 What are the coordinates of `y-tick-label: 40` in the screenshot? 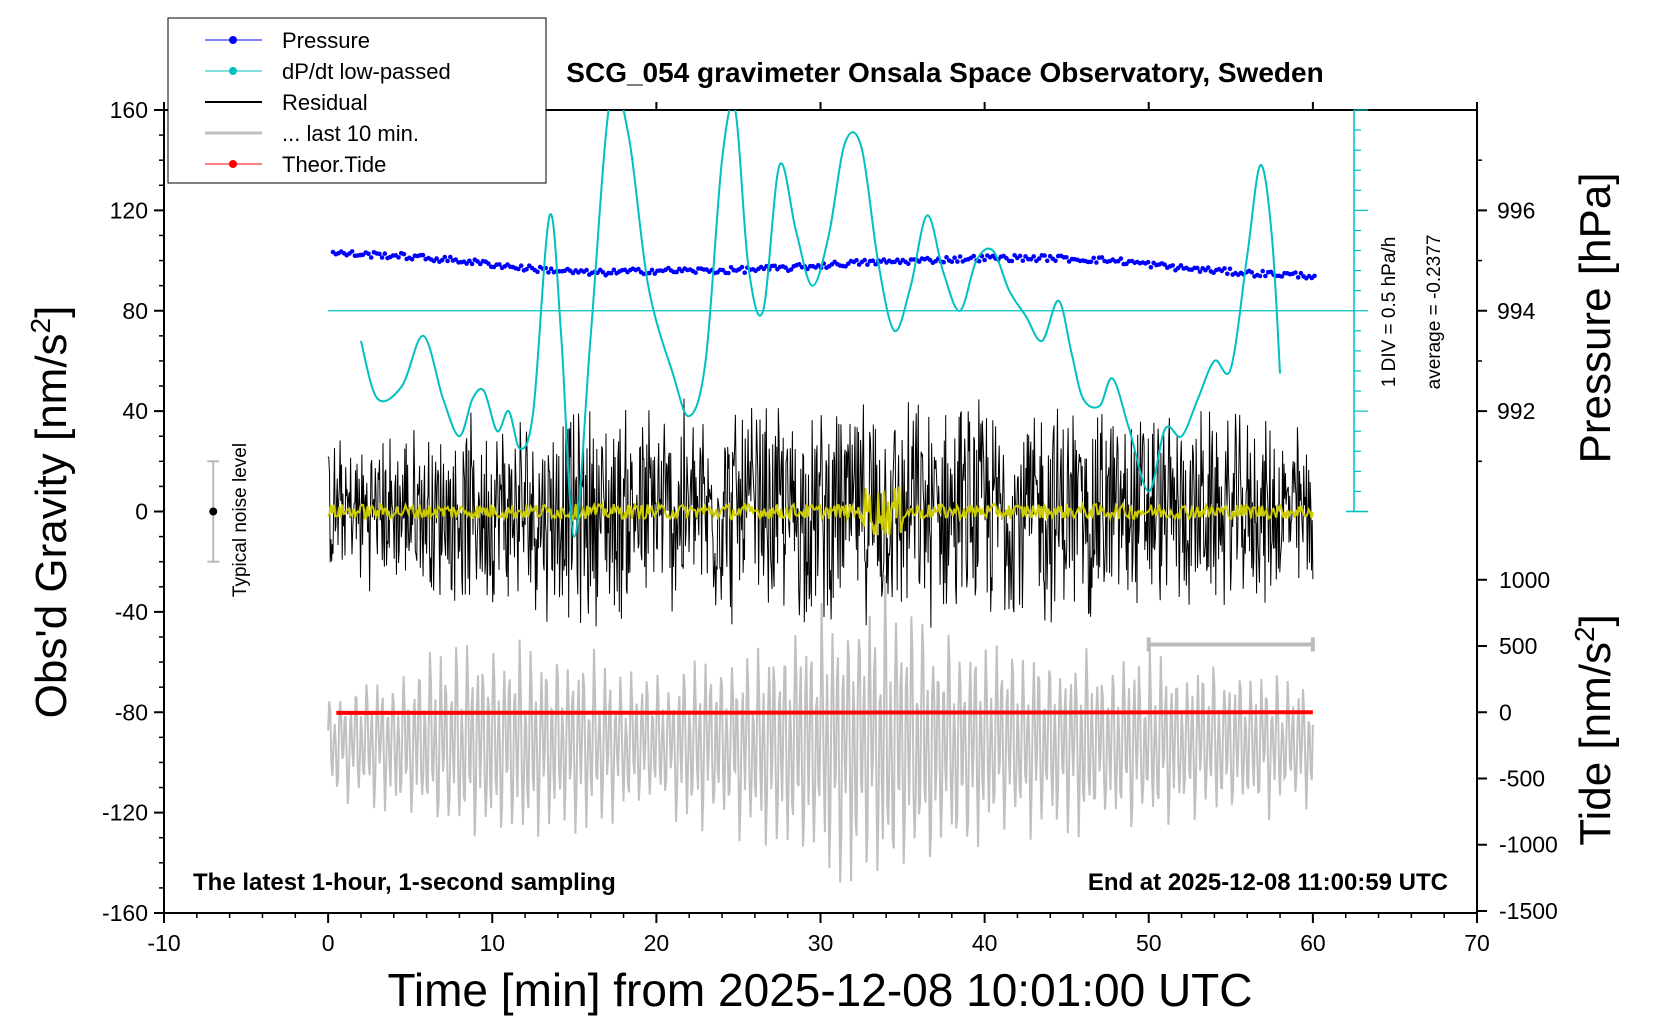 It's located at (135, 411).